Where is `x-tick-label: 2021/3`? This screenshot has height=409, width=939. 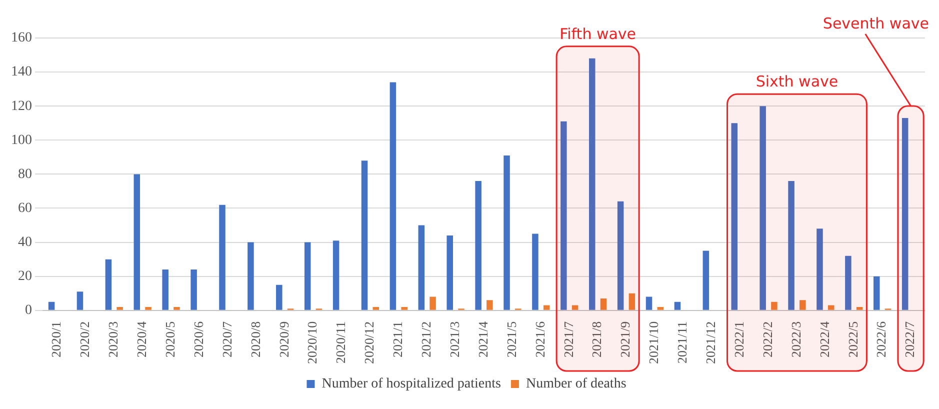 x-tick-label: 2021/3 is located at coordinates (454, 339).